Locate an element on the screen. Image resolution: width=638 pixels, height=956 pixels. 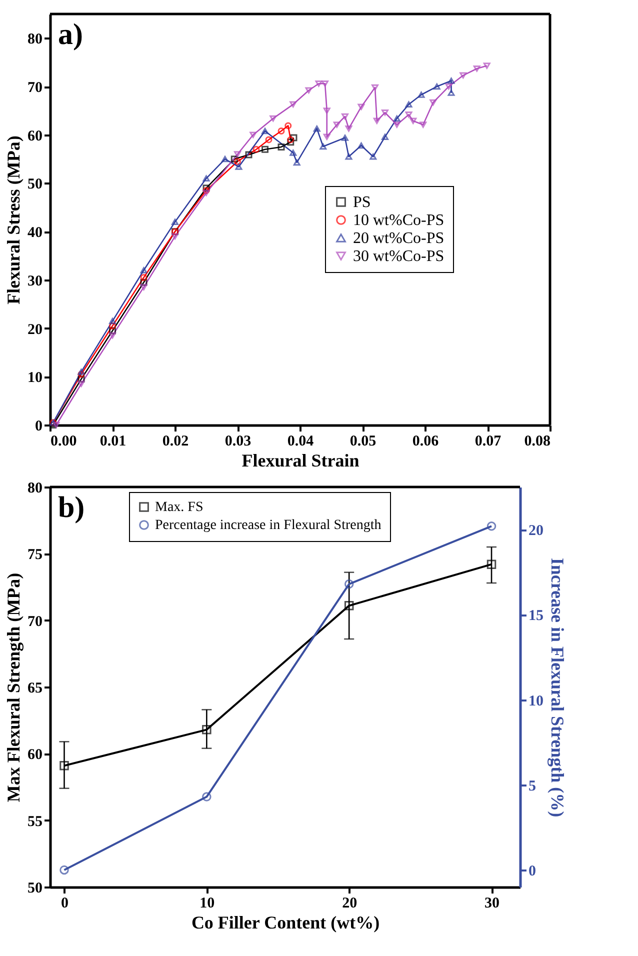
legend-label: PS is located at coordinates (362, 202).